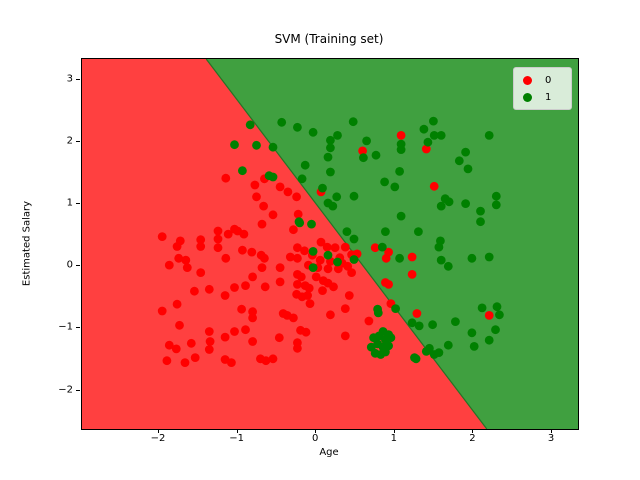 The width and height of the screenshot is (640, 480). What do you see at coordinates (527, 80) in the screenshot?
I see `legend-marker-class0-icon` at bounding box center [527, 80].